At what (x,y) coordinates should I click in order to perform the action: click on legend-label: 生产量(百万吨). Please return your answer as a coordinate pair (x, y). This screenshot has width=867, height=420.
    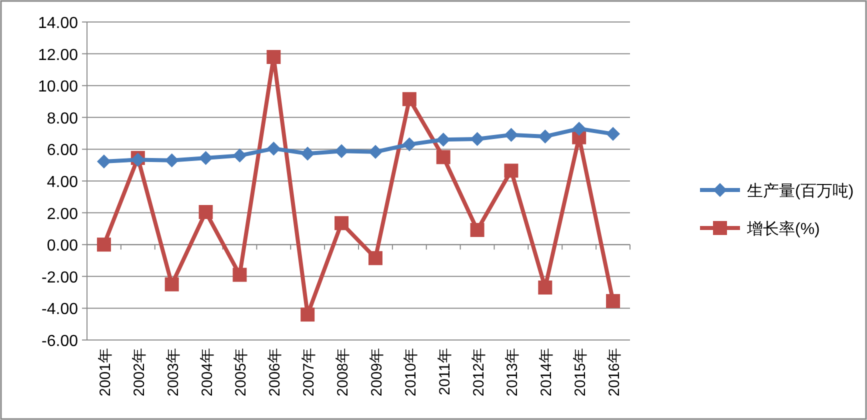
    Looking at the image, I should click on (800, 191).